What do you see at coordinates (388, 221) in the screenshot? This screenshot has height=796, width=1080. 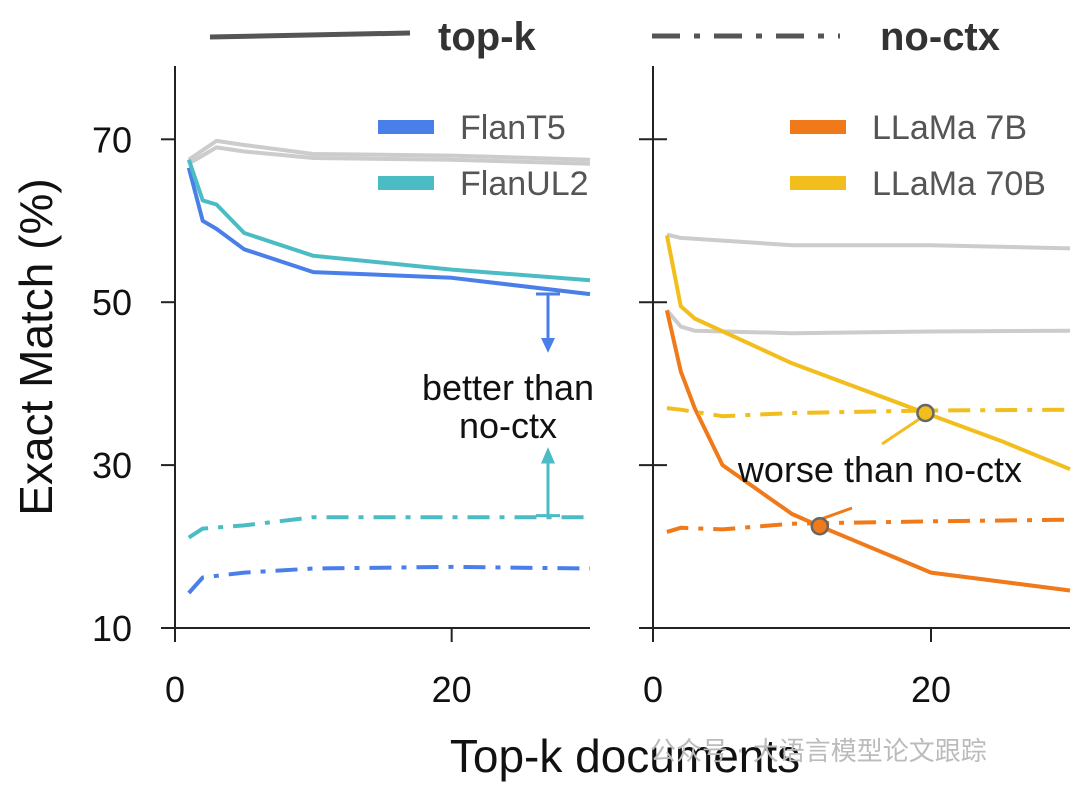 I see `series-line-flanul2` at bounding box center [388, 221].